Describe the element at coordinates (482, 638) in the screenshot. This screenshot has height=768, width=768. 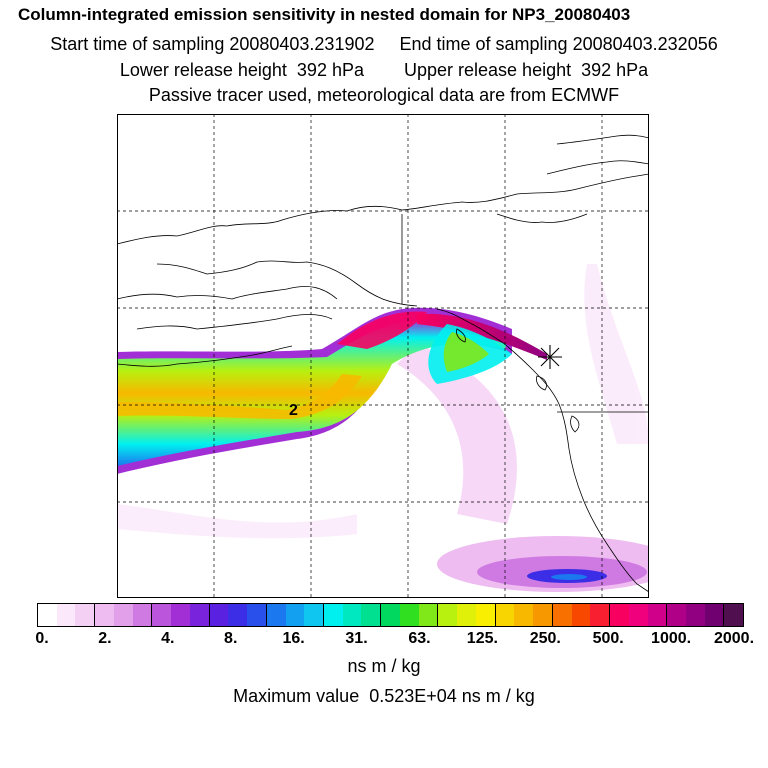
I see `colorbar-tick-label: 125.` at that location.